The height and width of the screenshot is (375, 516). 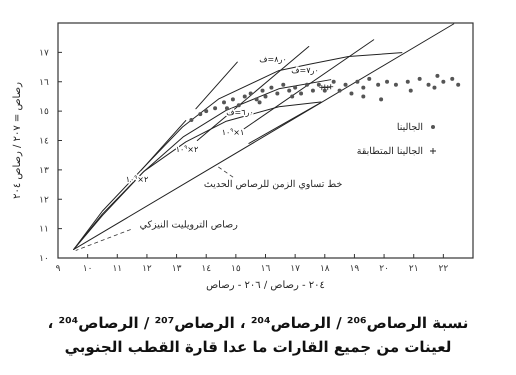 I want to click on annotation: ٠ر٧=ف, so click(x=305, y=70).